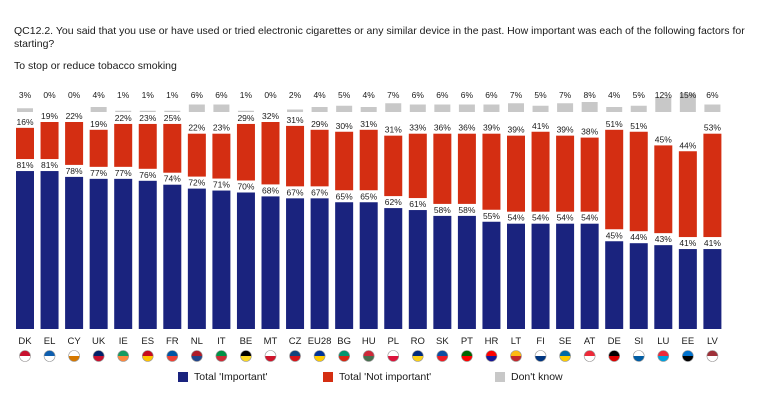 This screenshot has height=416, width=773. I want to click on dont-know-bar-at, so click(589, 107).